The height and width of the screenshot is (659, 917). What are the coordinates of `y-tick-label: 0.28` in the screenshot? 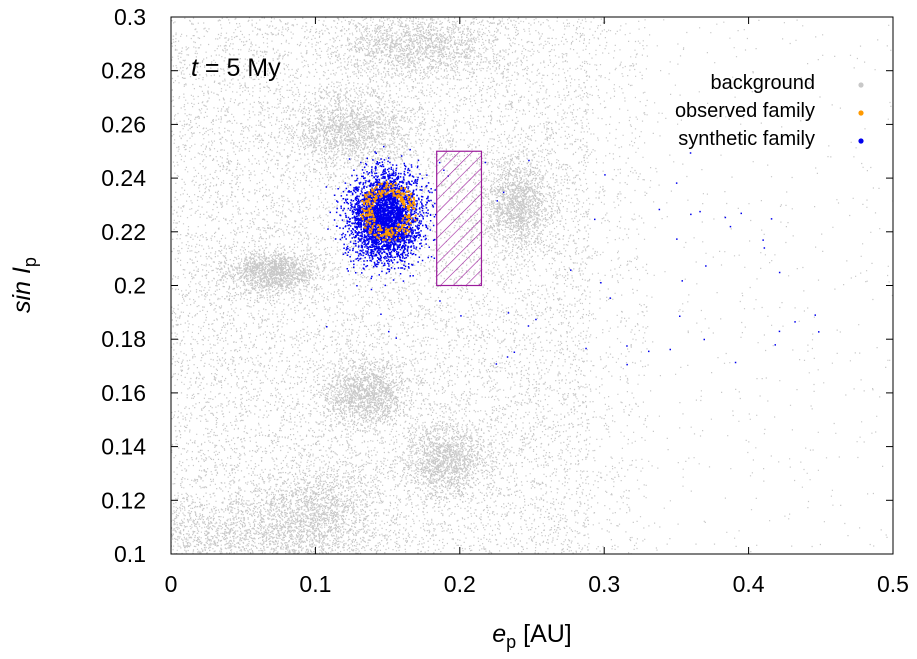 It's located at (123, 71).